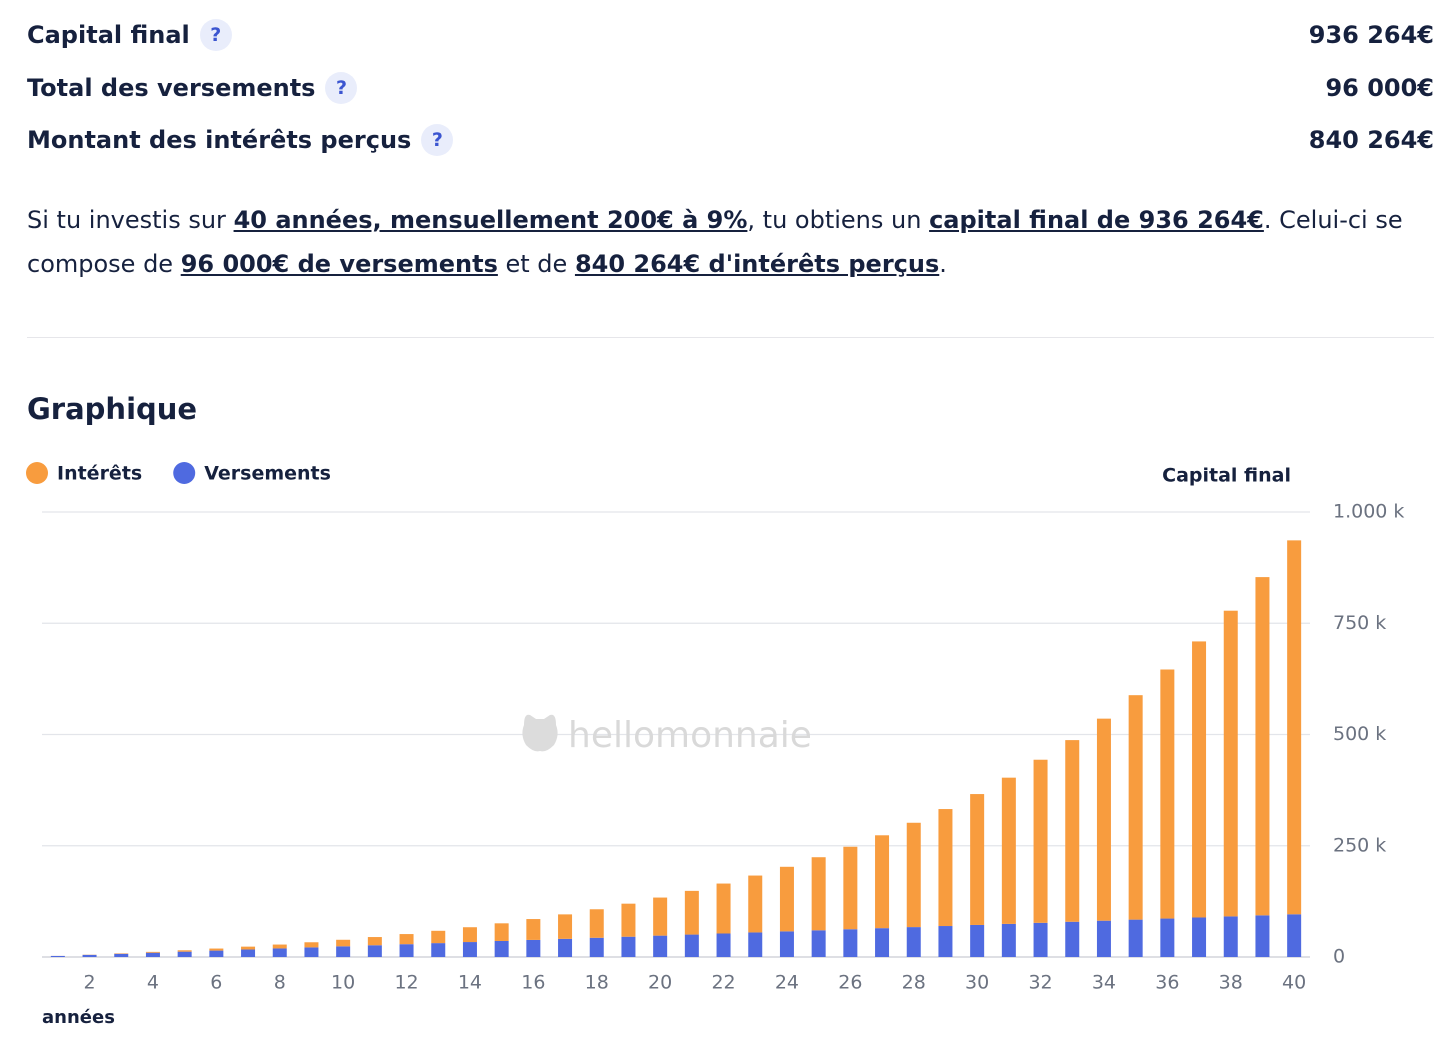 Image resolution: width=1456 pixels, height=1050 pixels. What do you see at coordinates (343, 983) in the screenshot?
I see `x-tick-label: 10` at bounding box center [343, 983].